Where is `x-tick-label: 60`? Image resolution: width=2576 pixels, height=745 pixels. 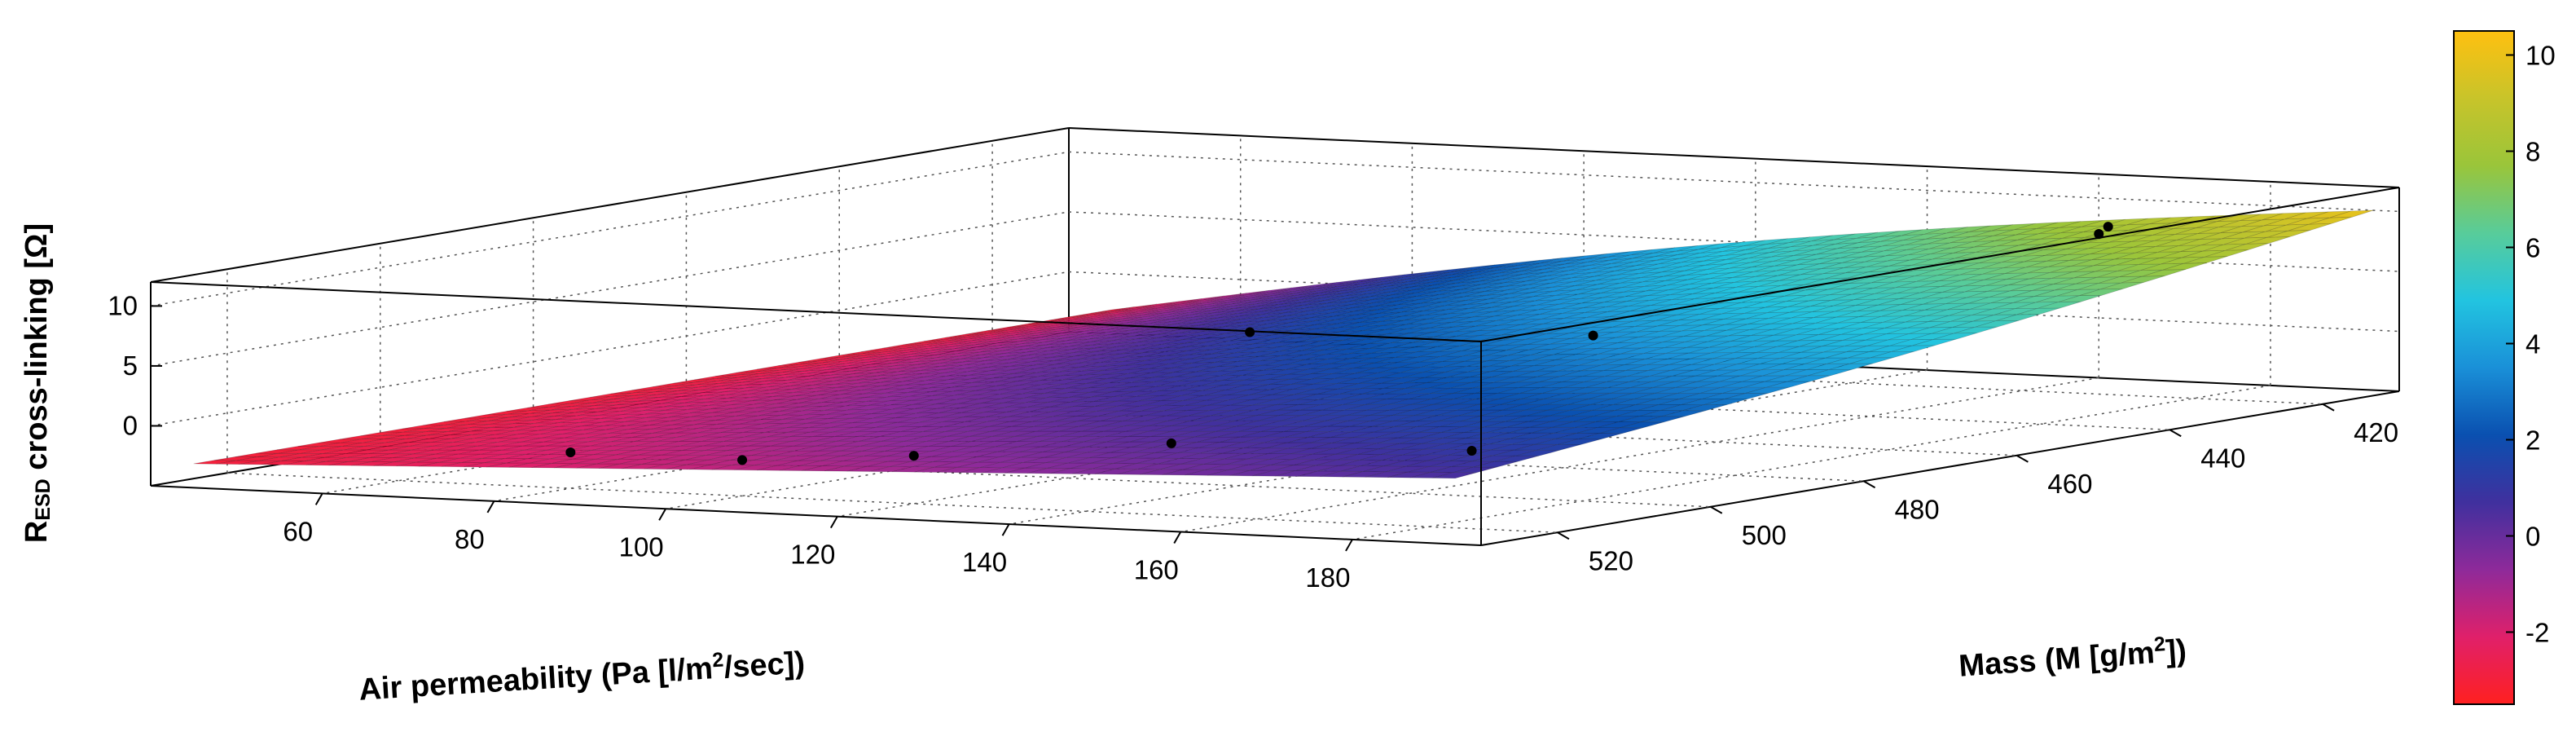 x-tick-label: 60 is located at coordinates (298, 531).